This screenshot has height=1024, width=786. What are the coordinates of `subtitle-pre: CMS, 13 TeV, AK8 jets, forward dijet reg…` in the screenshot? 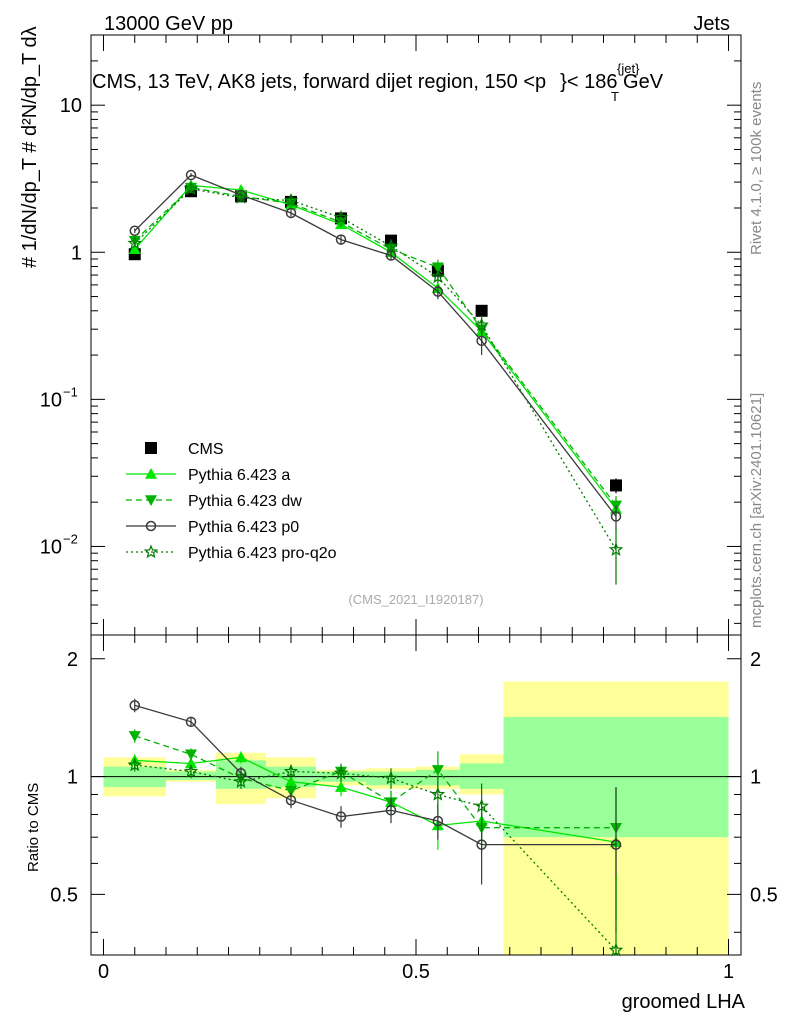 It's located at (313, 82).